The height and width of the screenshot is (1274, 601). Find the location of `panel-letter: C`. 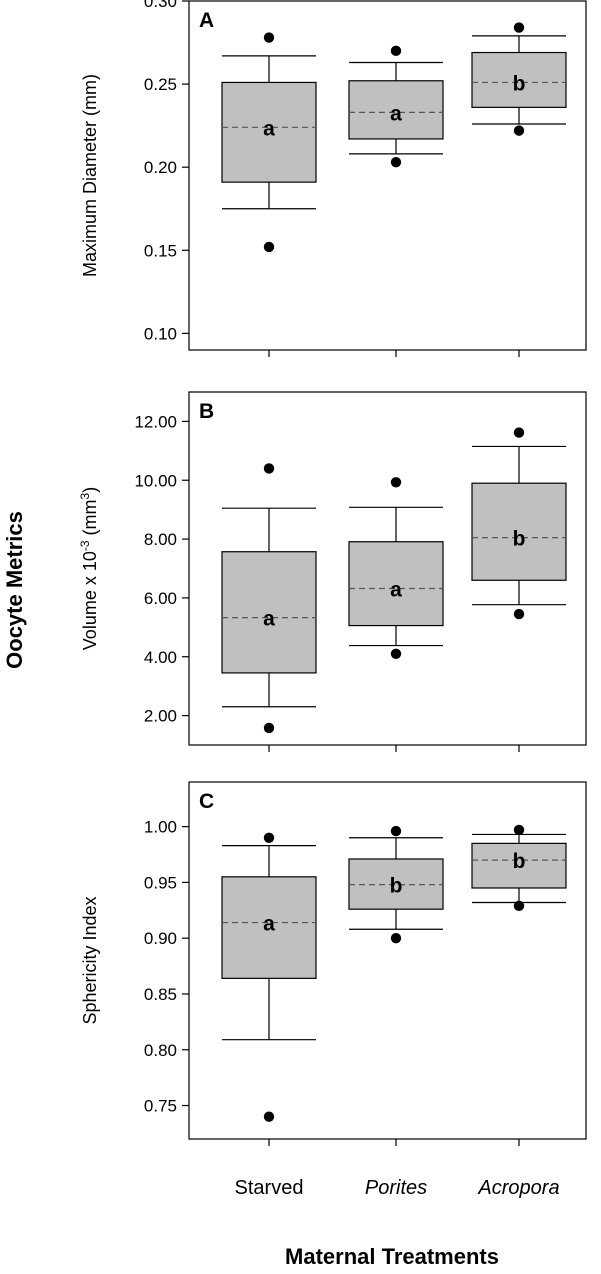

panel-letter: C is located at coordinates (206, 801).